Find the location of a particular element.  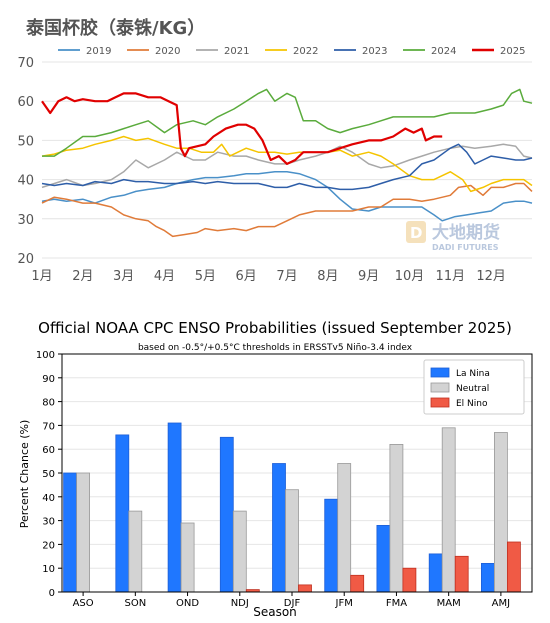

legend-label: La Nina is located at coordinates (473, 374).